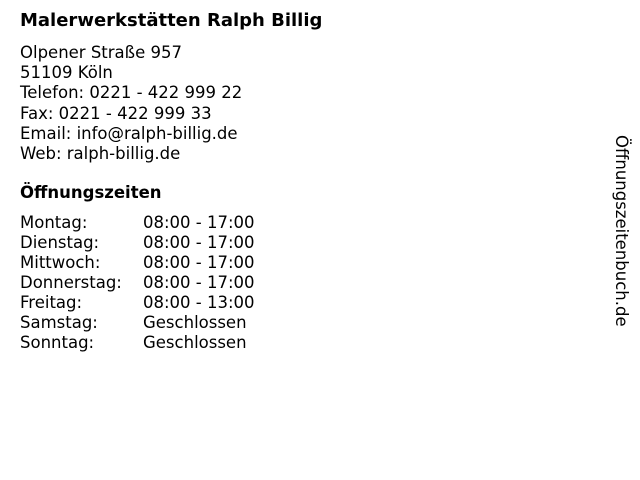 The image size is (640, 480). What do you see at coordinates (91, 192) in the screenshot?
I see `hours-heading: Öffnungszeiten` at bounding box center [91, 192].